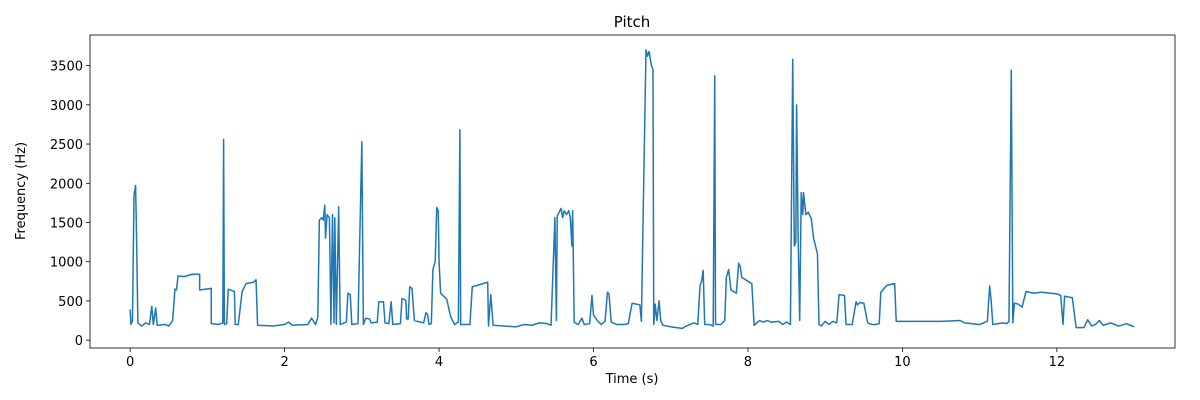 This screenshot has width=1200, height=400. Describe the element at coordinates (632, 22) in the screenshot. I see `chart-title: Pitch` at that location.